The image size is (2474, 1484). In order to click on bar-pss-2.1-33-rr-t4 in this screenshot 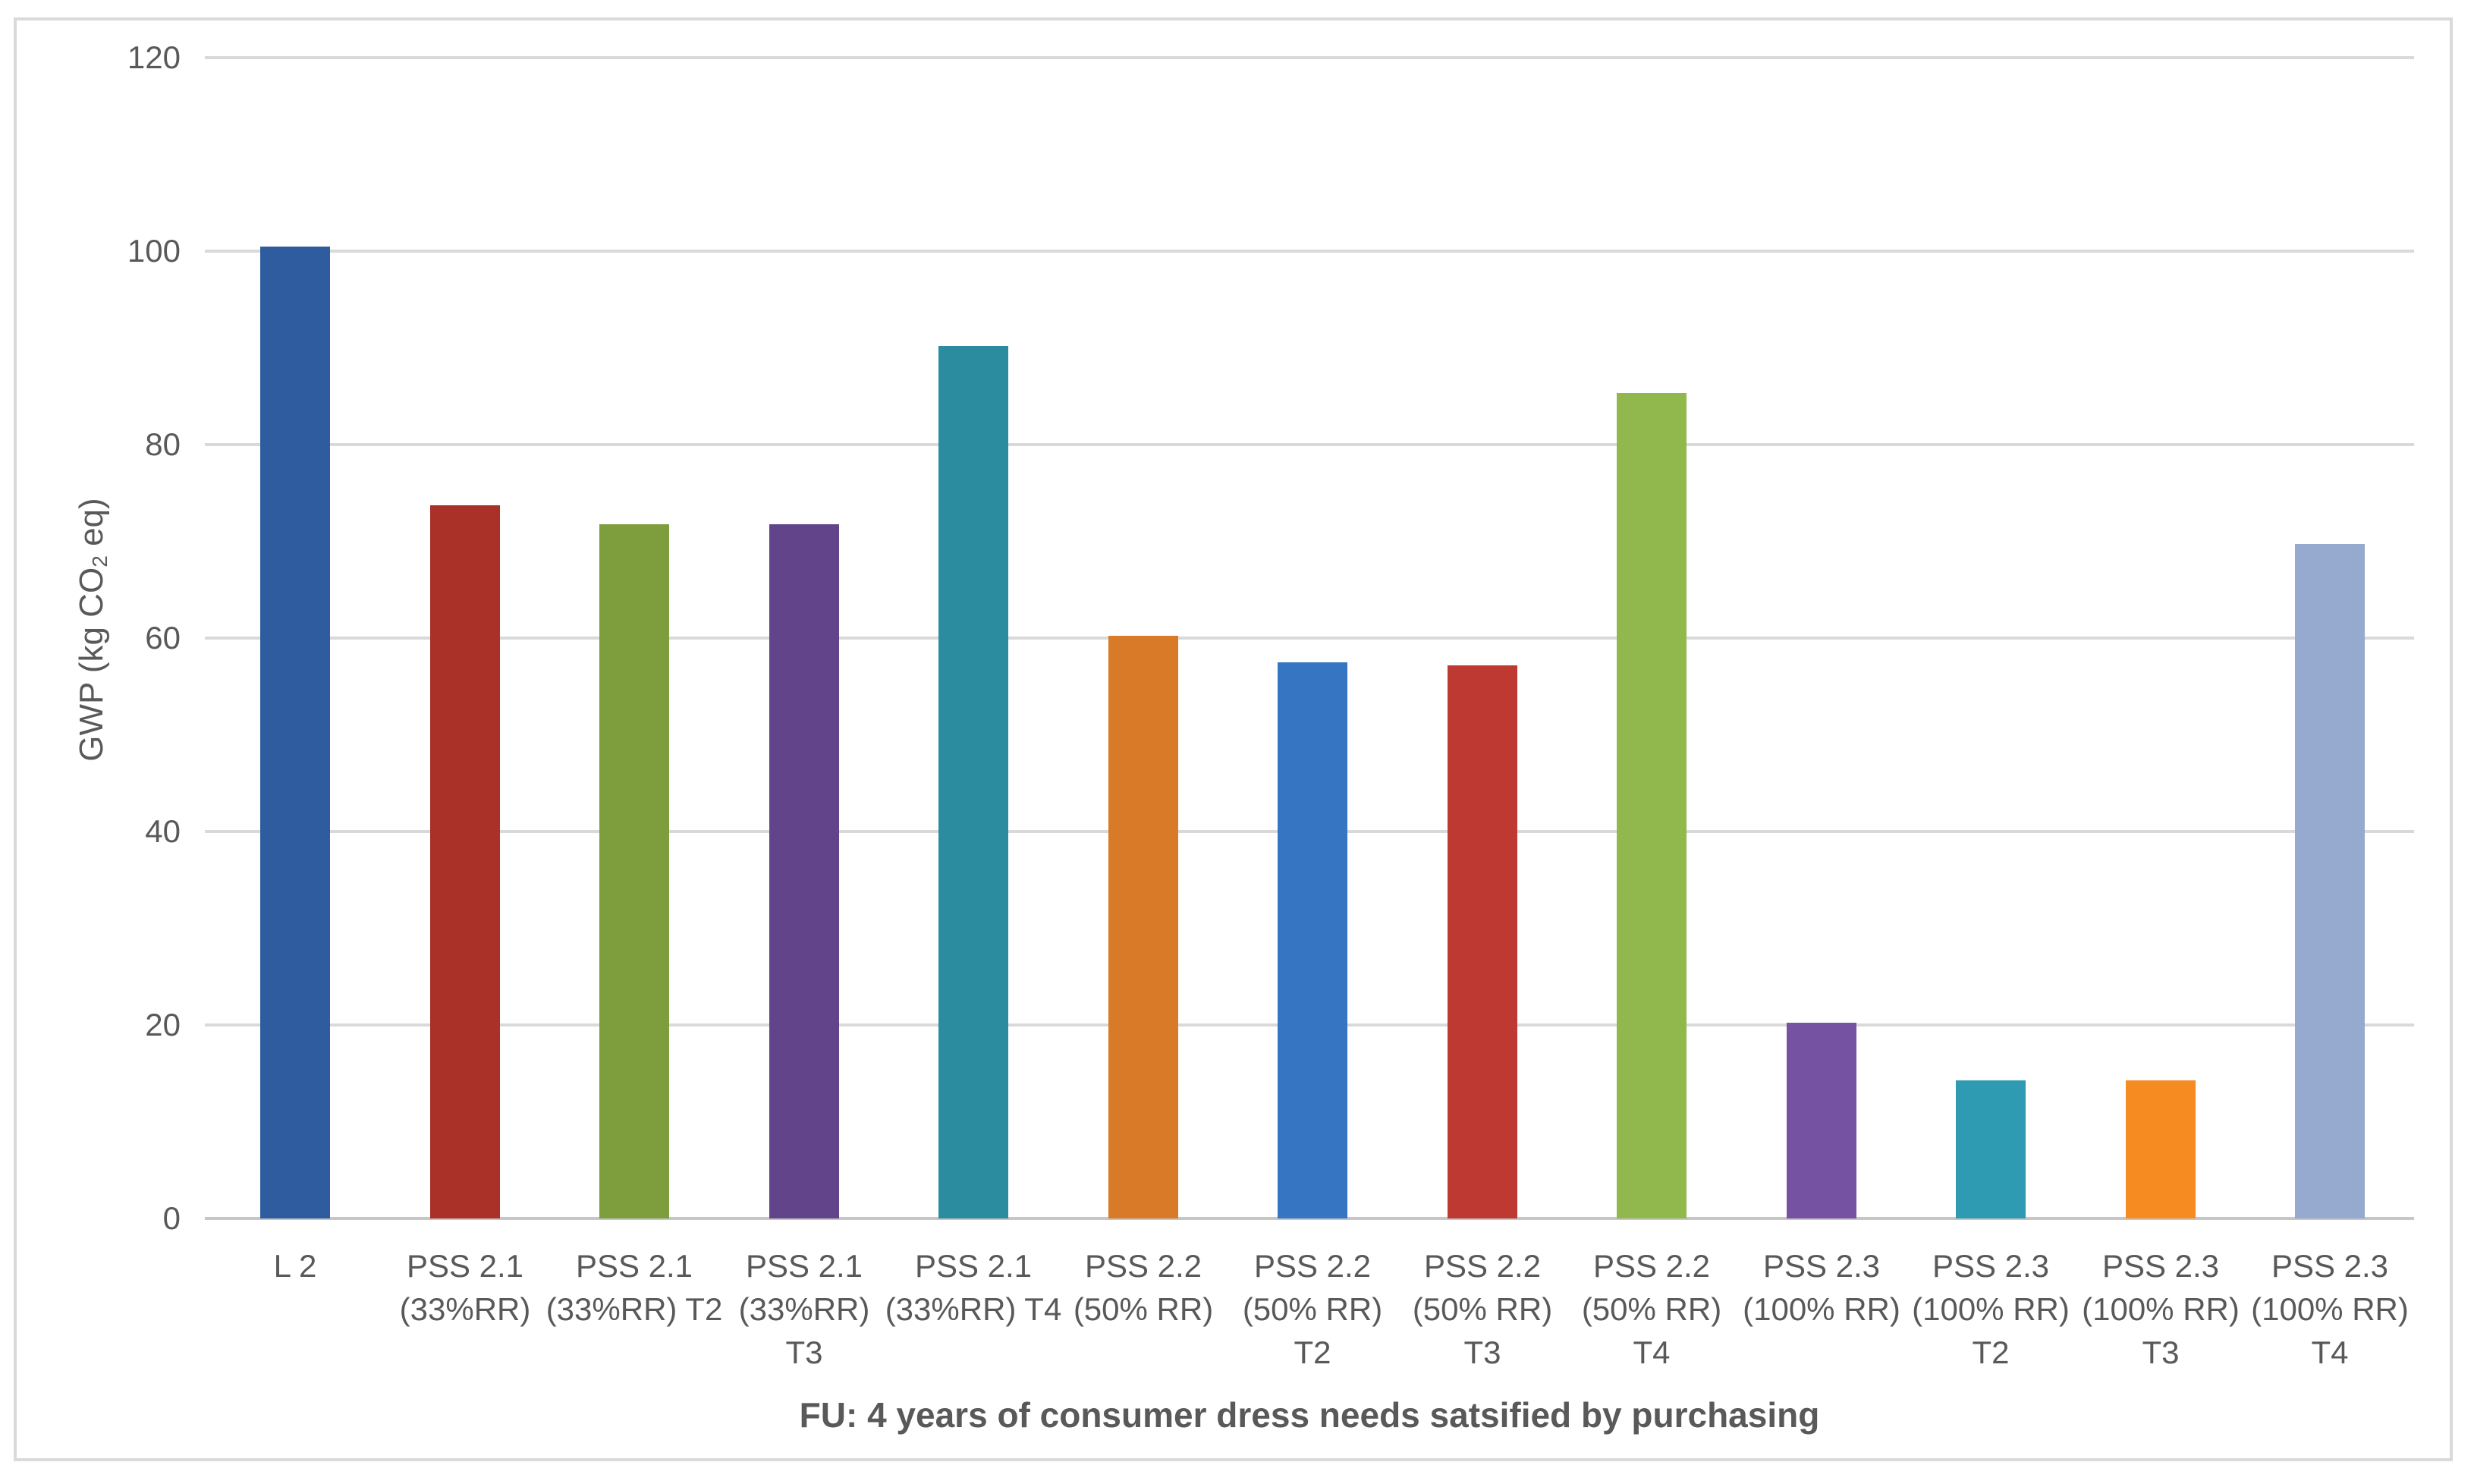, I will do `click(973, 781)`.